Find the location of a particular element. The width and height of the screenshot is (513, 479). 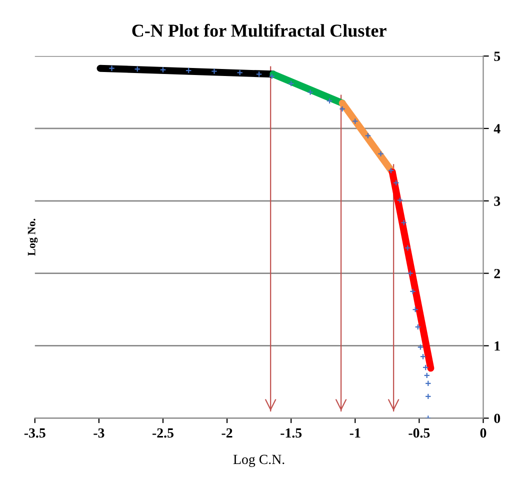

x-tick-label: -2 is located at coordinates (227, 433).